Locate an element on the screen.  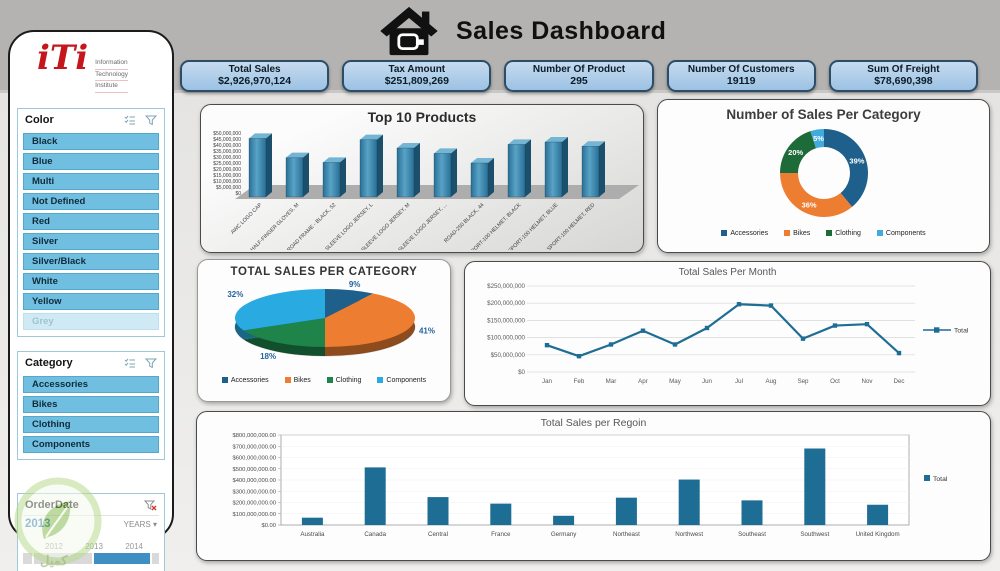
total-sales-per-region-title: Total Sales per Regoin is located at coordinates (593, 423).